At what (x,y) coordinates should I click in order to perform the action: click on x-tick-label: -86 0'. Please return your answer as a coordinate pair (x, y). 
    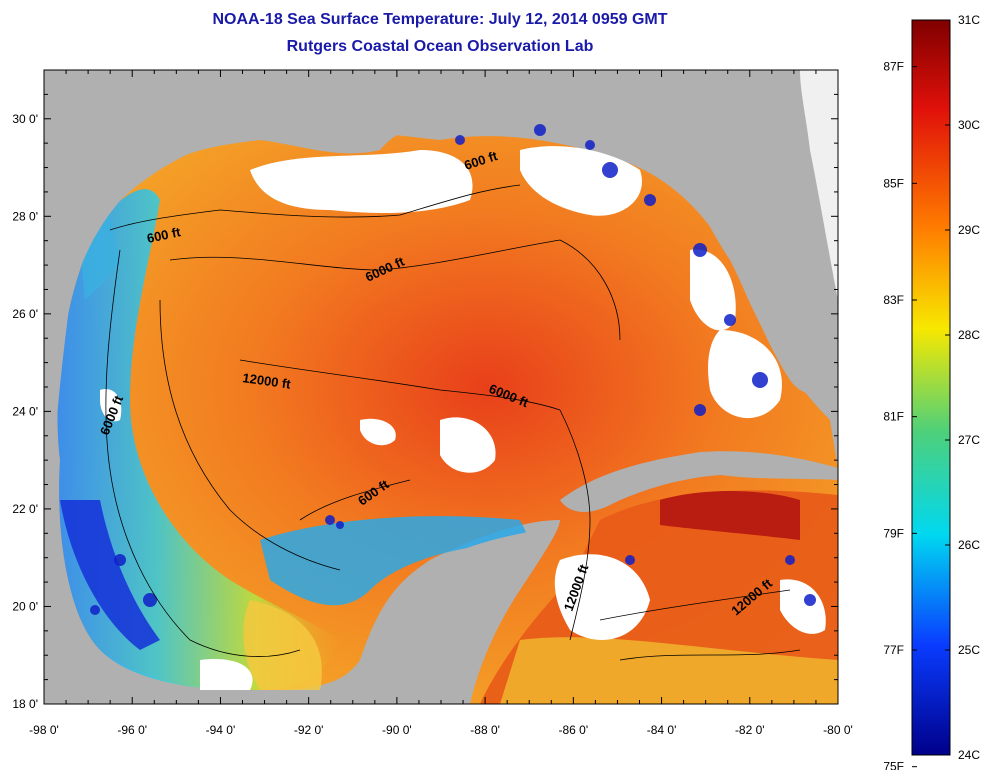
    Looking at the image, I should click on (574, 730).